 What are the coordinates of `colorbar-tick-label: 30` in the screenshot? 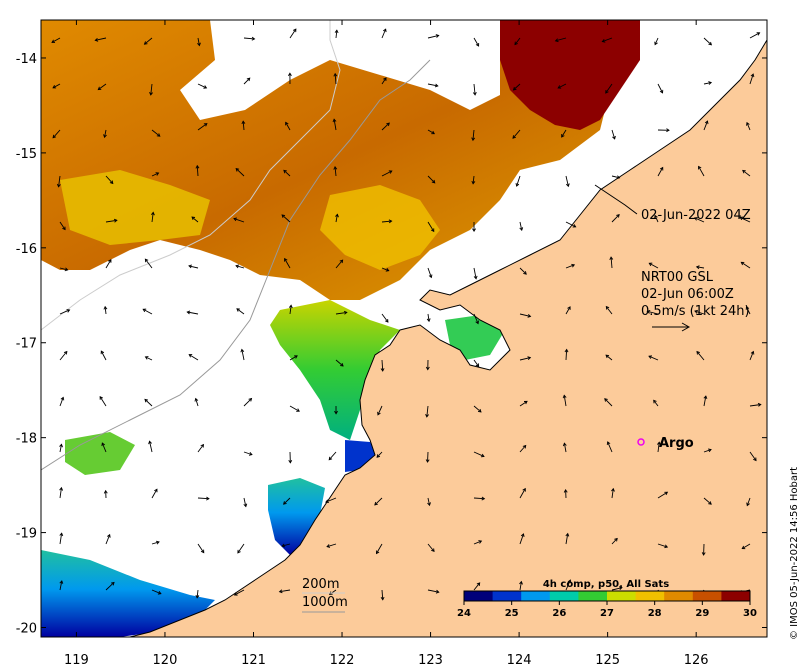 It's located at (750, 613).